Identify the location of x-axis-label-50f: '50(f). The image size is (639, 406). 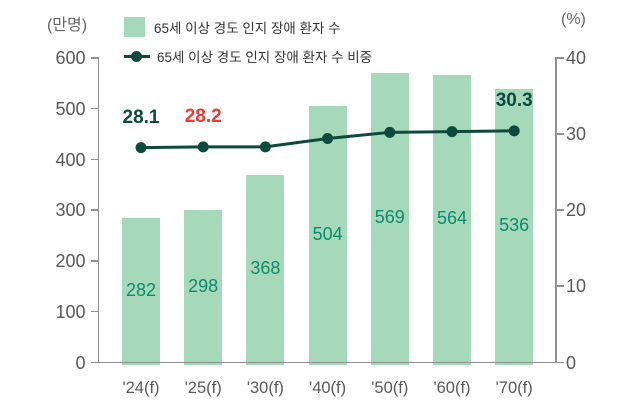
(390, 388).